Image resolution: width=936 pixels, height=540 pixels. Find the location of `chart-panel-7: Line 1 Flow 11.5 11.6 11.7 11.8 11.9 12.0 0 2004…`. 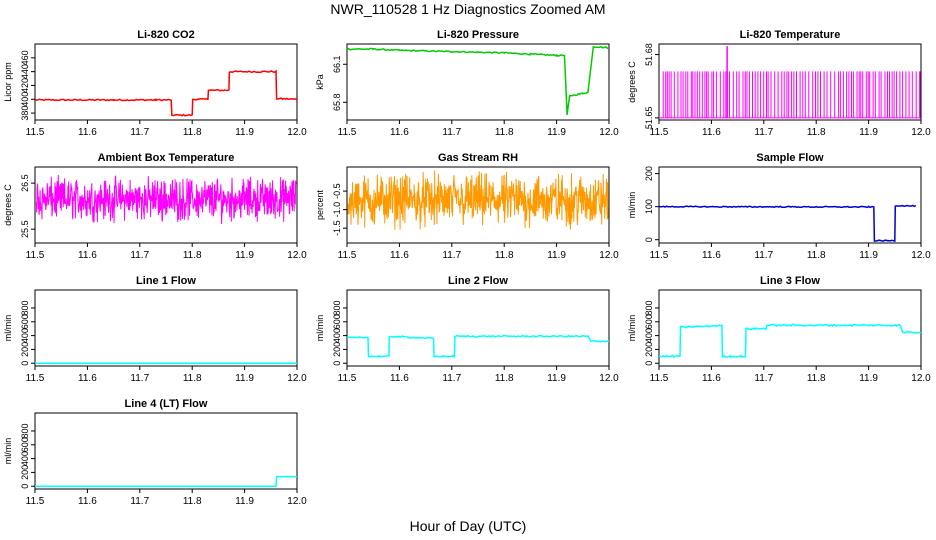

chart-panel-7: Line 1 Flow 11.5 11.6 11.7 11.8 11.9 12.0 0 2004… is located at coordinates (155, 329).